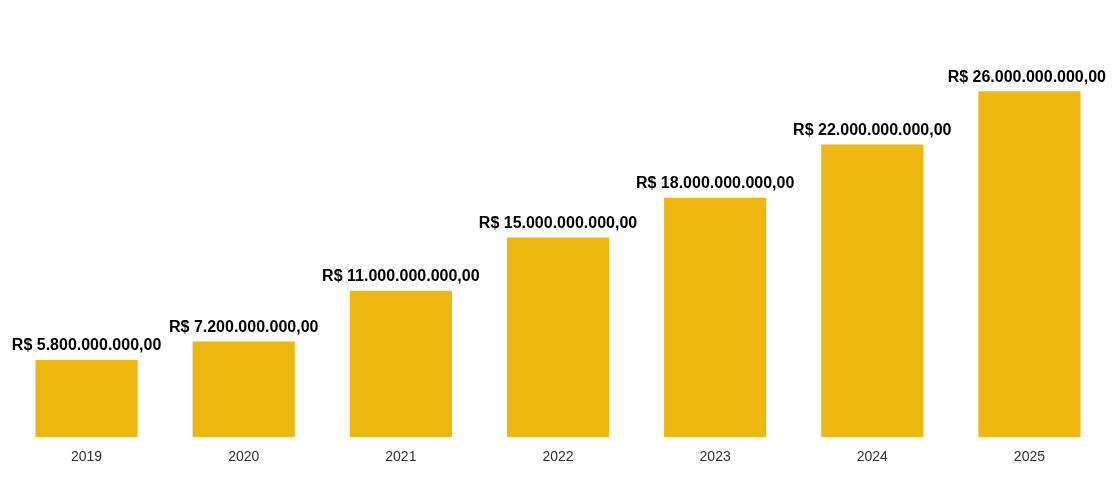 Image resolution: width=1116 pixels, height=485 pixels. I want to click on data-label: R$ 7.200.000.000,00, so click(243, 326).